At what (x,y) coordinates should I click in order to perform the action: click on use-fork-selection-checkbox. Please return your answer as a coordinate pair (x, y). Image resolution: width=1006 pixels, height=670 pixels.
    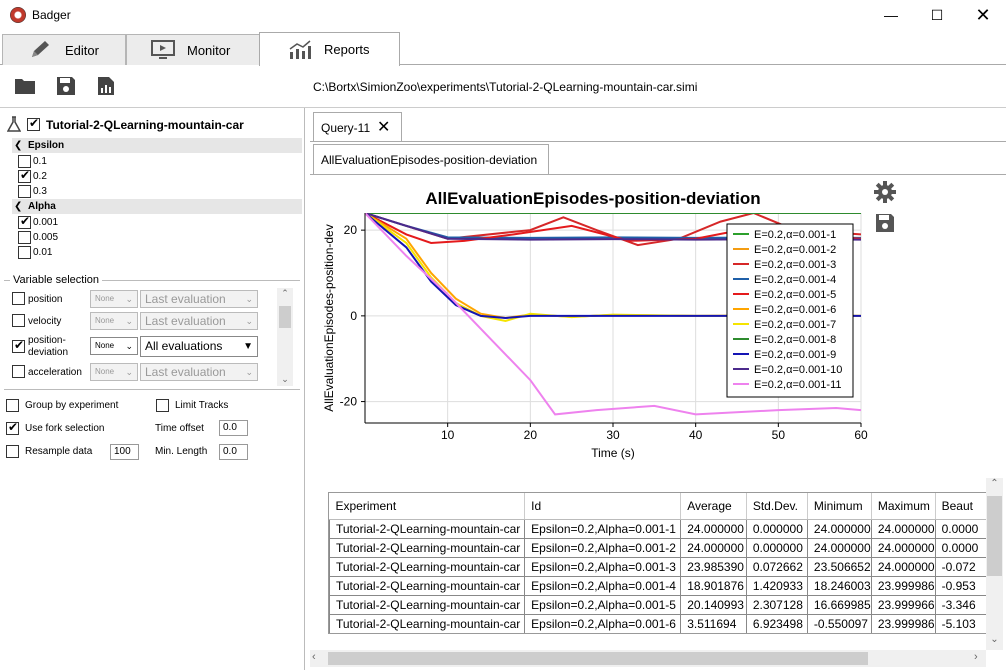
    Looking at the image, I should click on (12, 427).